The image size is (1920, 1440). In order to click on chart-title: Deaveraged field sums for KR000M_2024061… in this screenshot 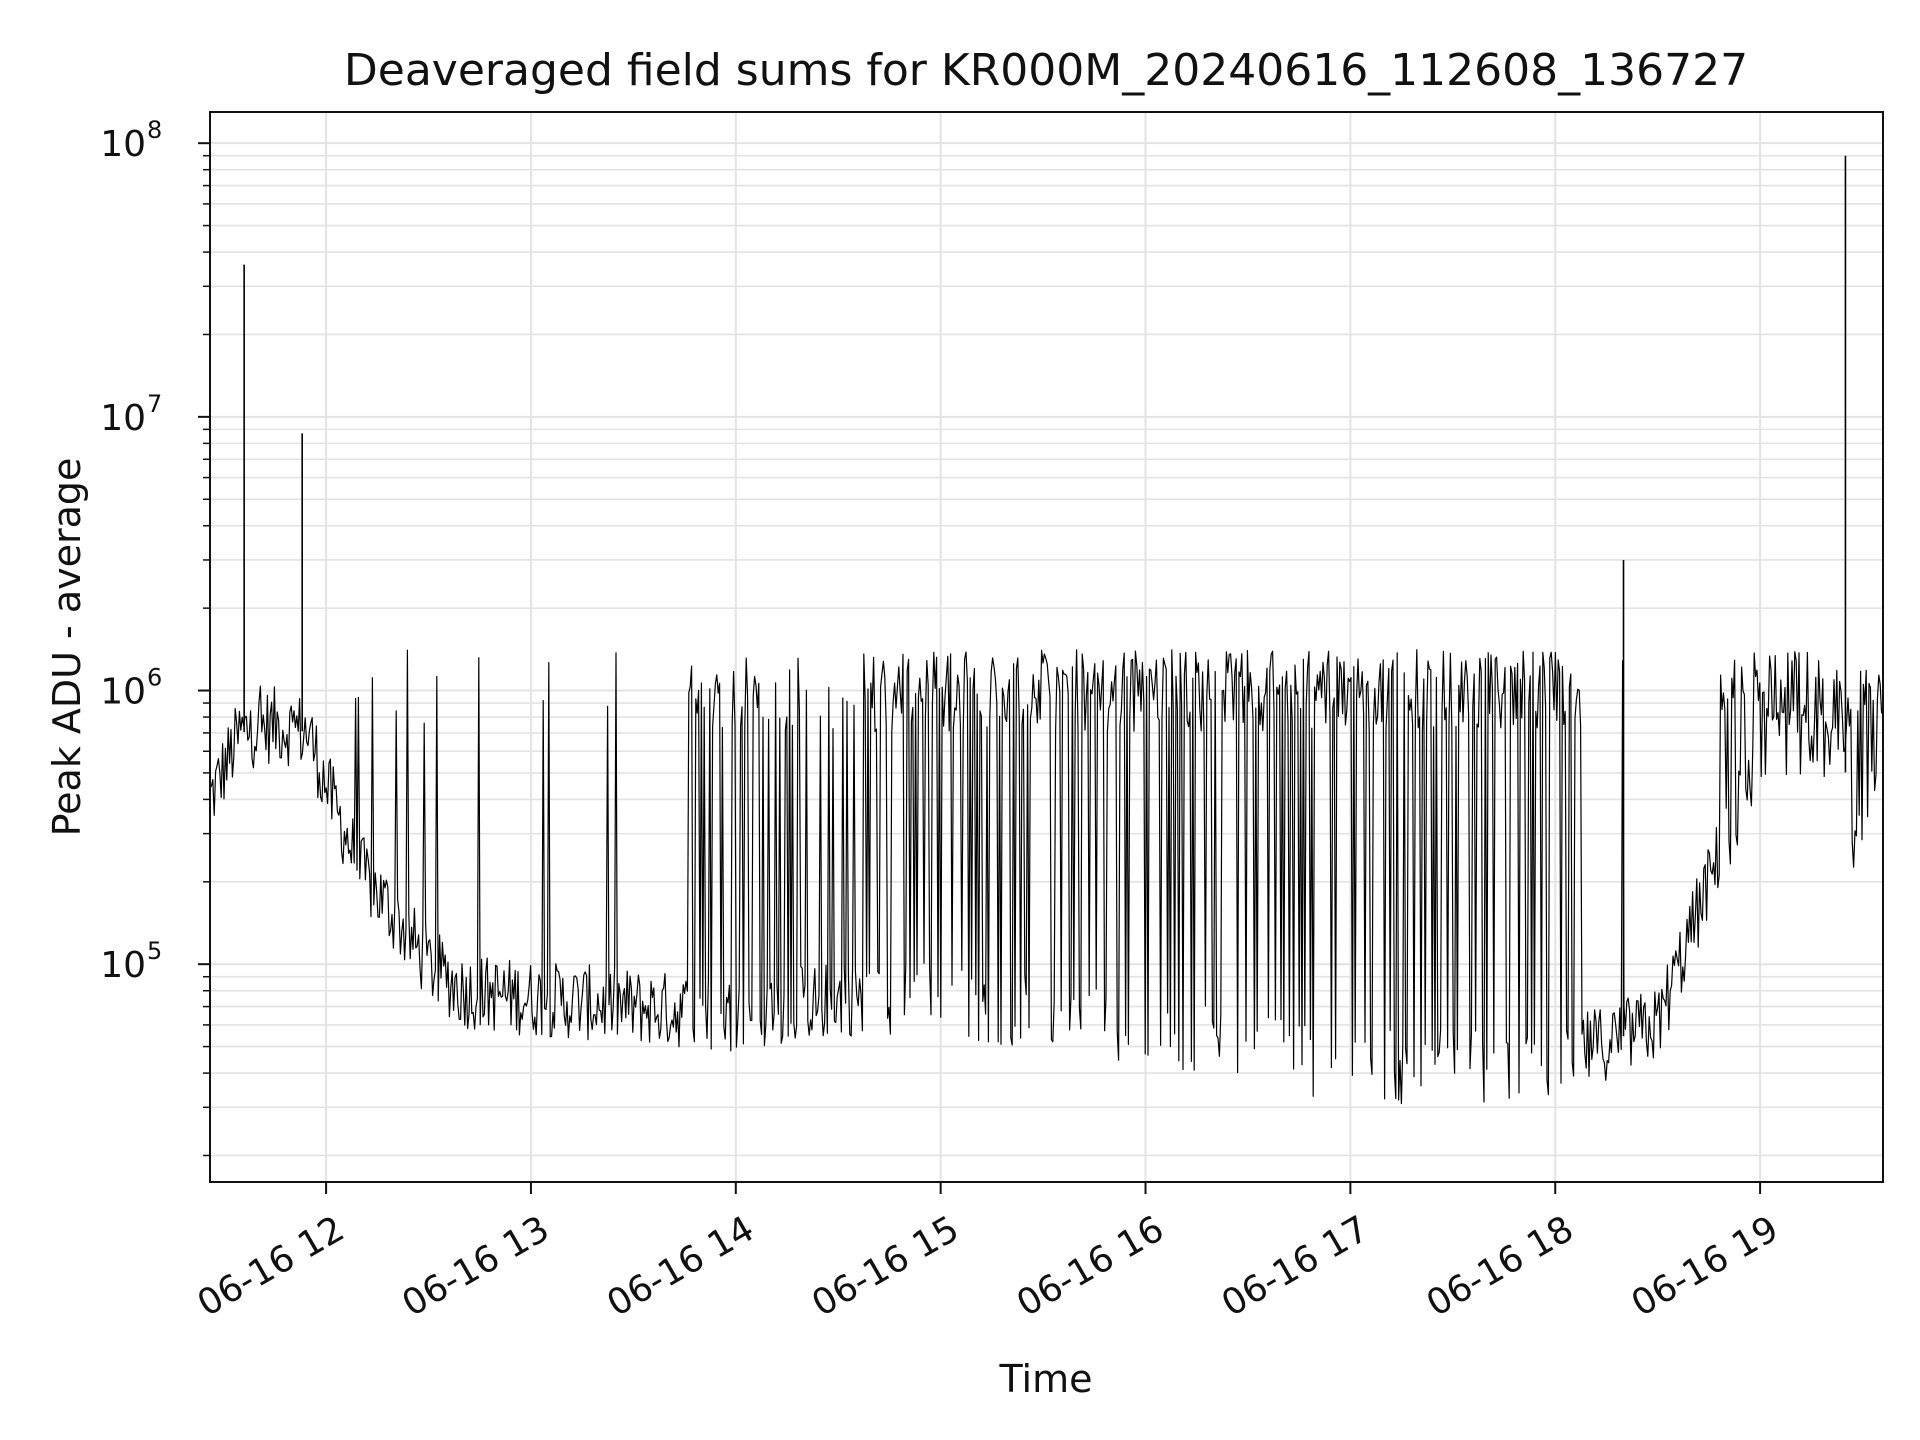, I will do `click(1046, 70)`.